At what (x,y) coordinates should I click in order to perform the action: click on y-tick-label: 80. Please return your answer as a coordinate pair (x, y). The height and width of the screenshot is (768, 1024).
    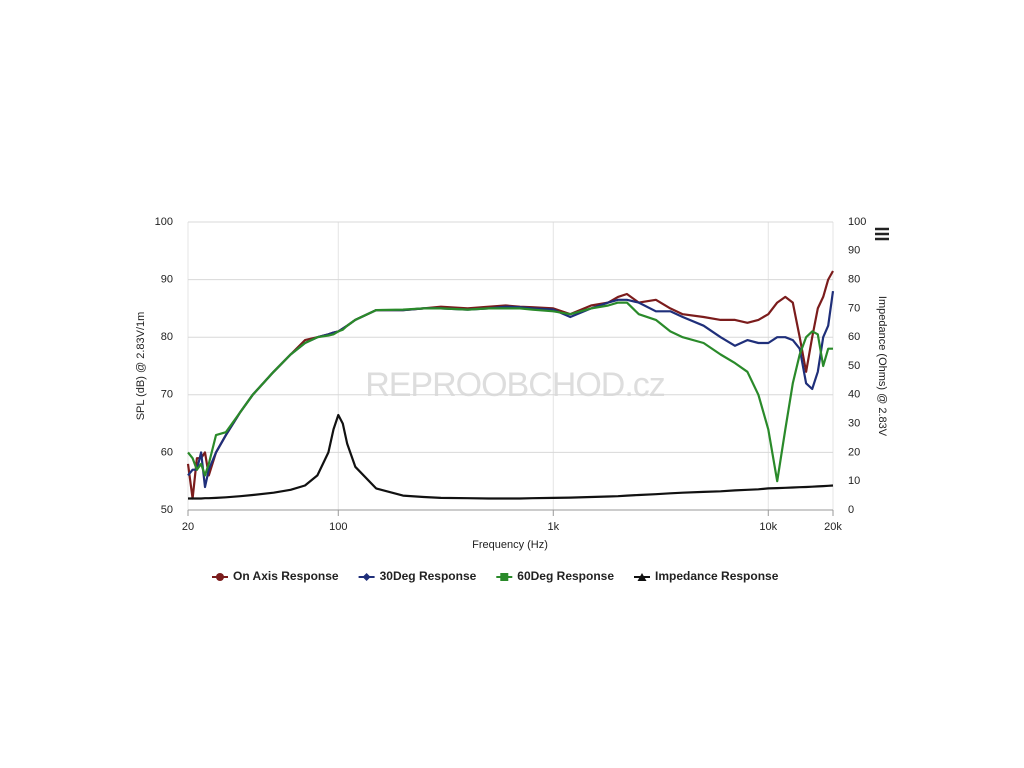
    Looking at the image, I should click on (167, 337).